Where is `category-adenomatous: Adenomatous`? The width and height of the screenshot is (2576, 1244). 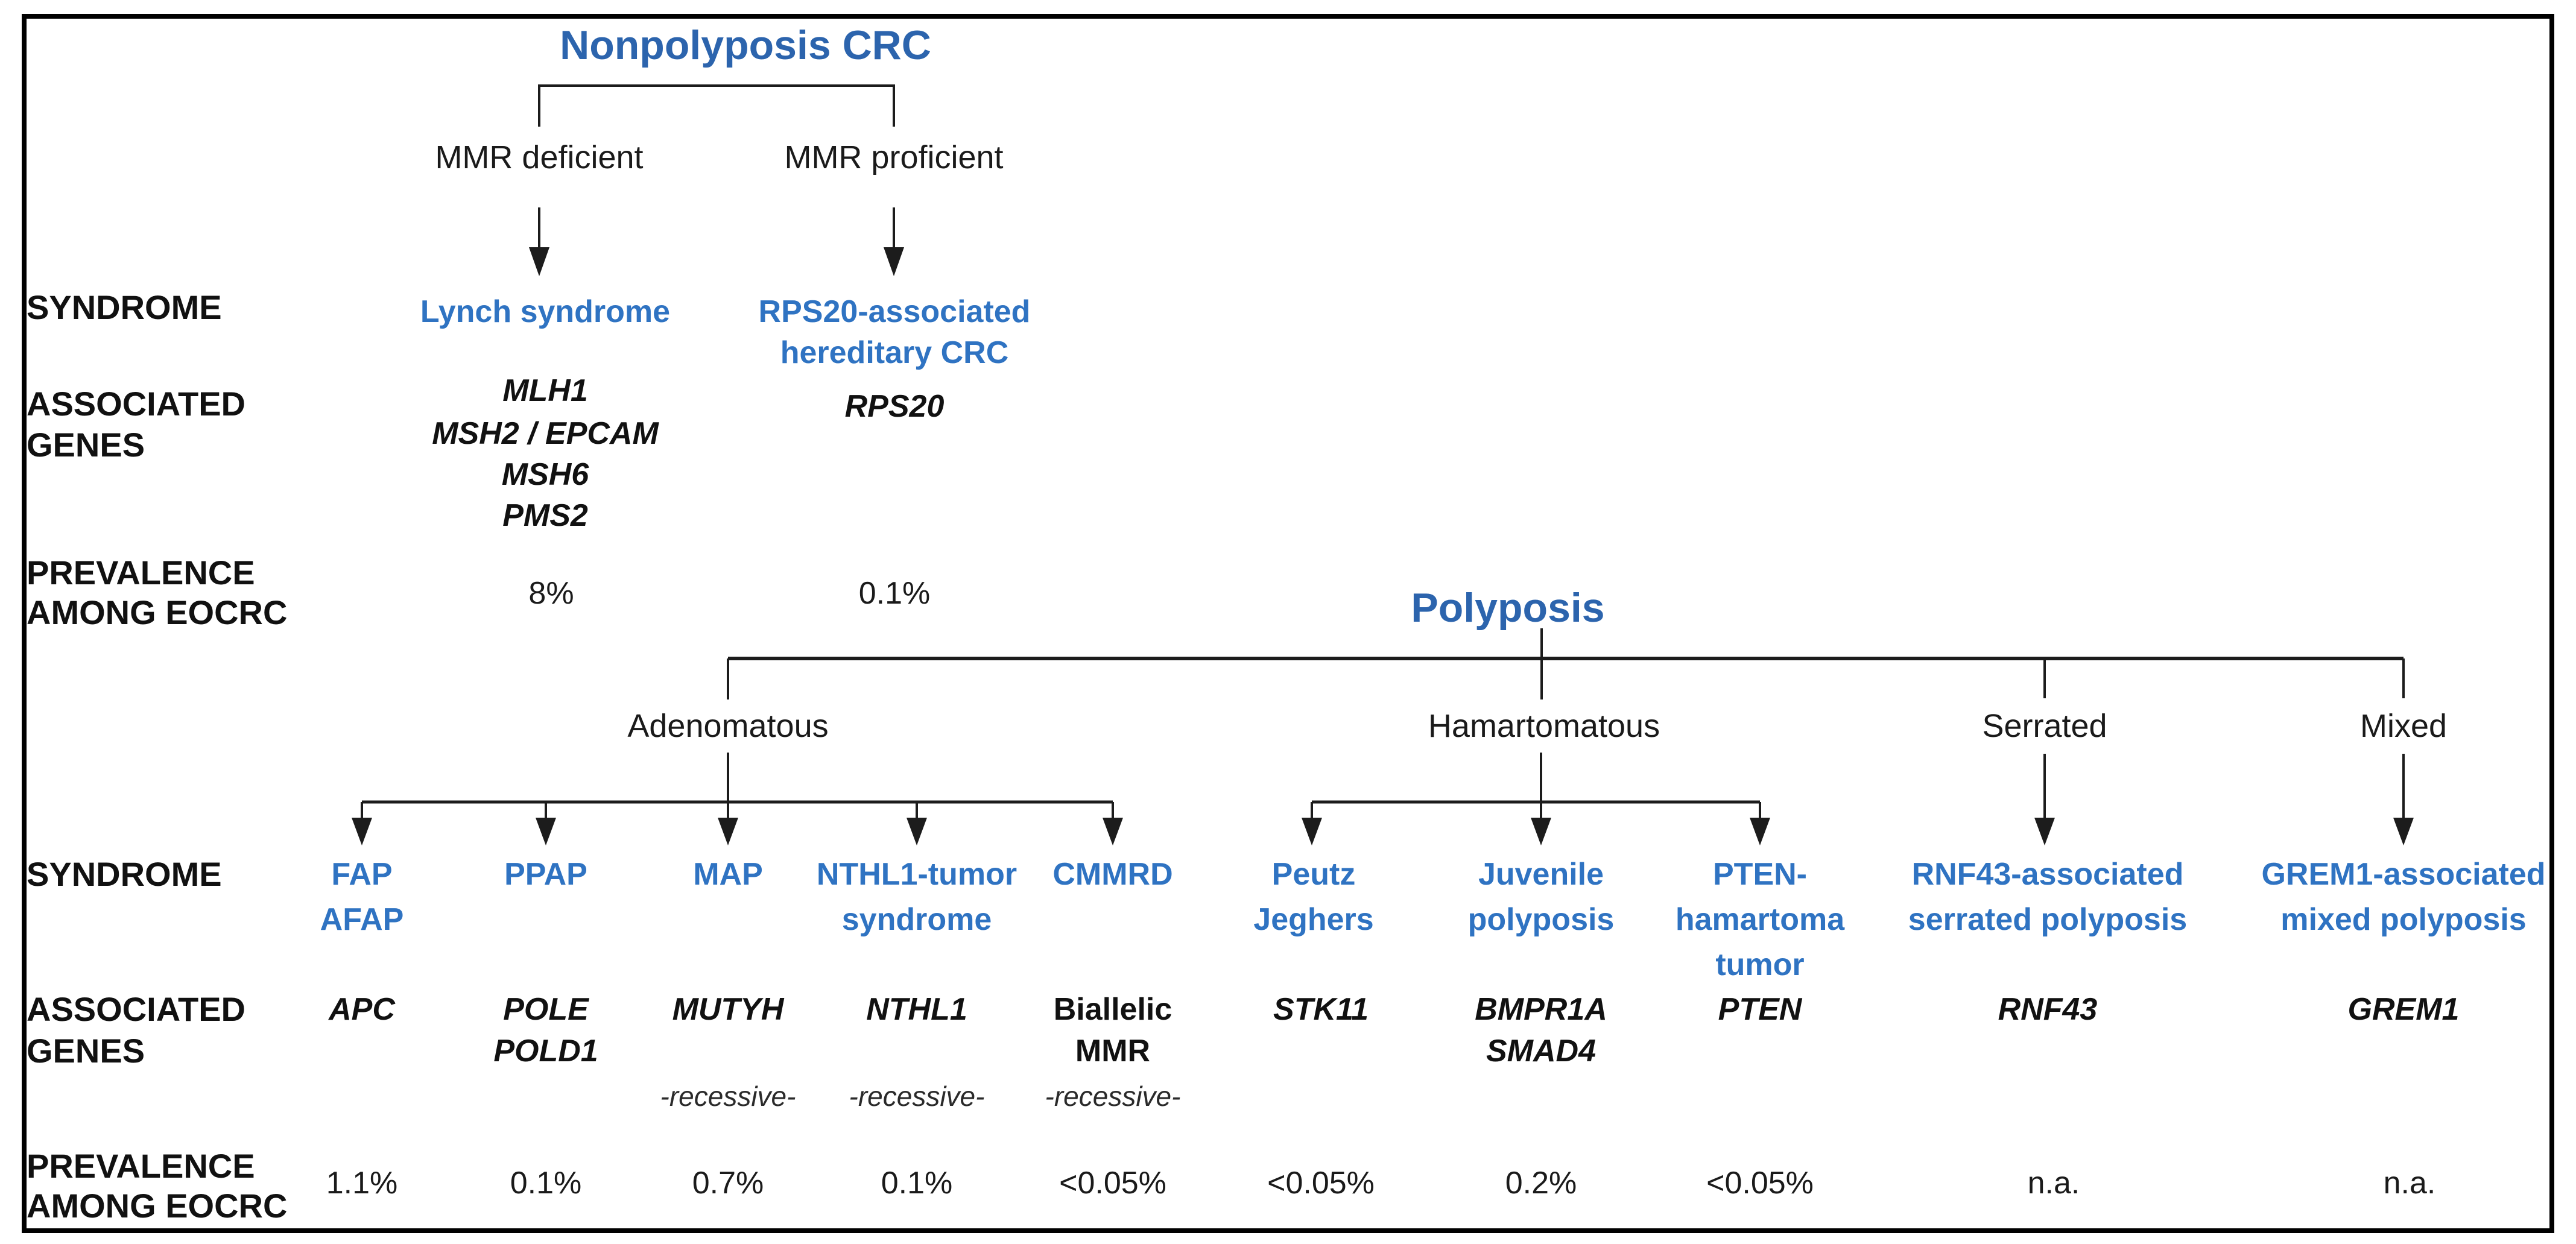 category-adenomatous: Adenomatous is located at coordinates (728, 726).